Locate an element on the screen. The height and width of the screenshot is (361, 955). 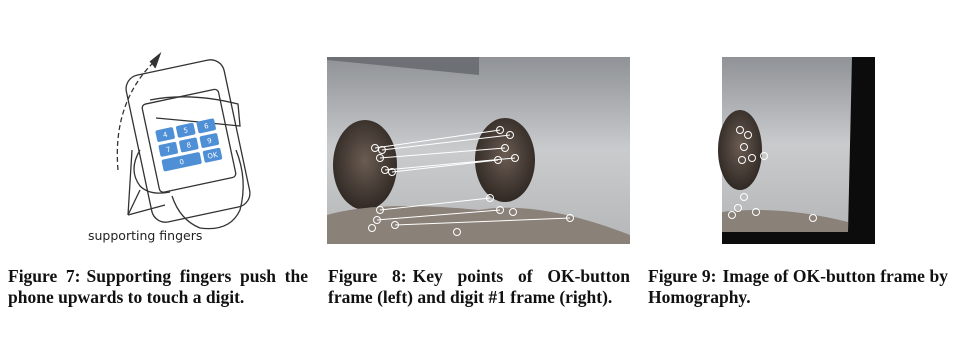
figure-label: Figure 8: is located at coordinates (367, 276).